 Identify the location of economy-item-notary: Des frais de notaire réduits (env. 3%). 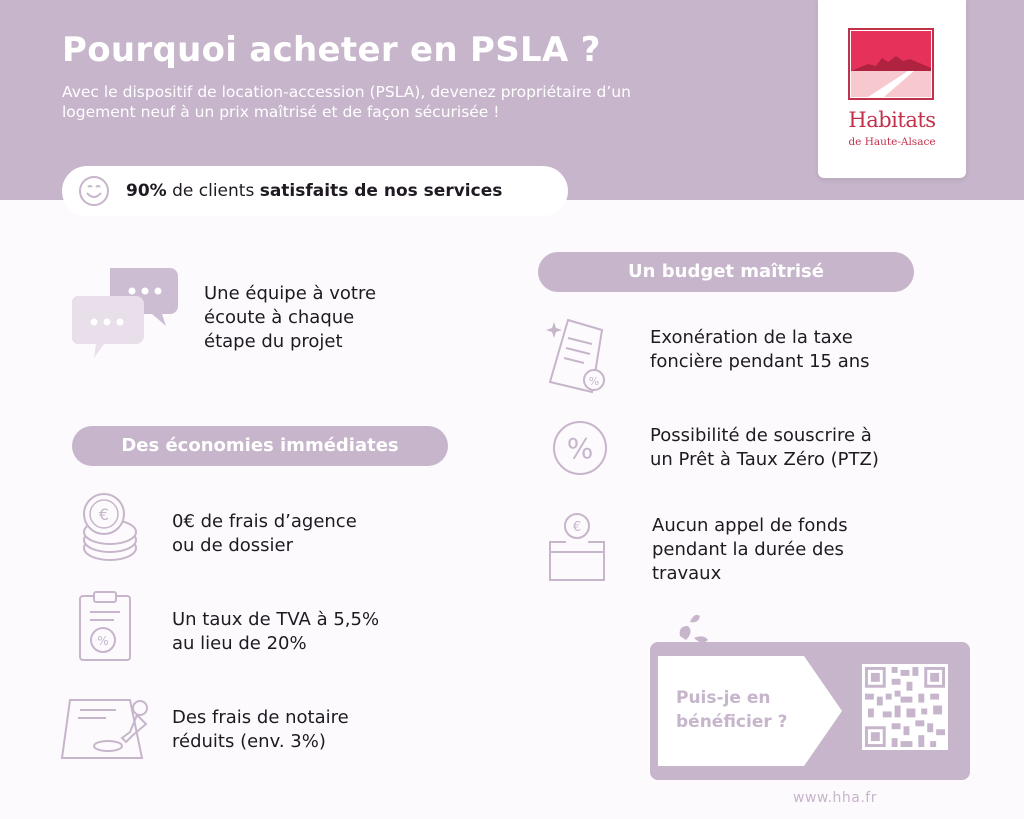
(260, 729).